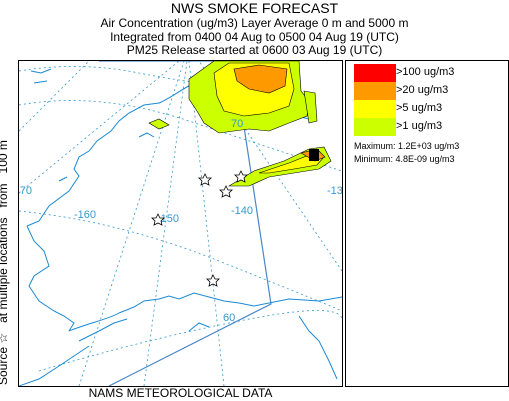 The width and height of the screenshot is (509, 401). Describe the element at coordinates (180, 393) in the screenshot. I see `meteorological-data-label: NAMS METEOROLOGICAL DATA` at that location.